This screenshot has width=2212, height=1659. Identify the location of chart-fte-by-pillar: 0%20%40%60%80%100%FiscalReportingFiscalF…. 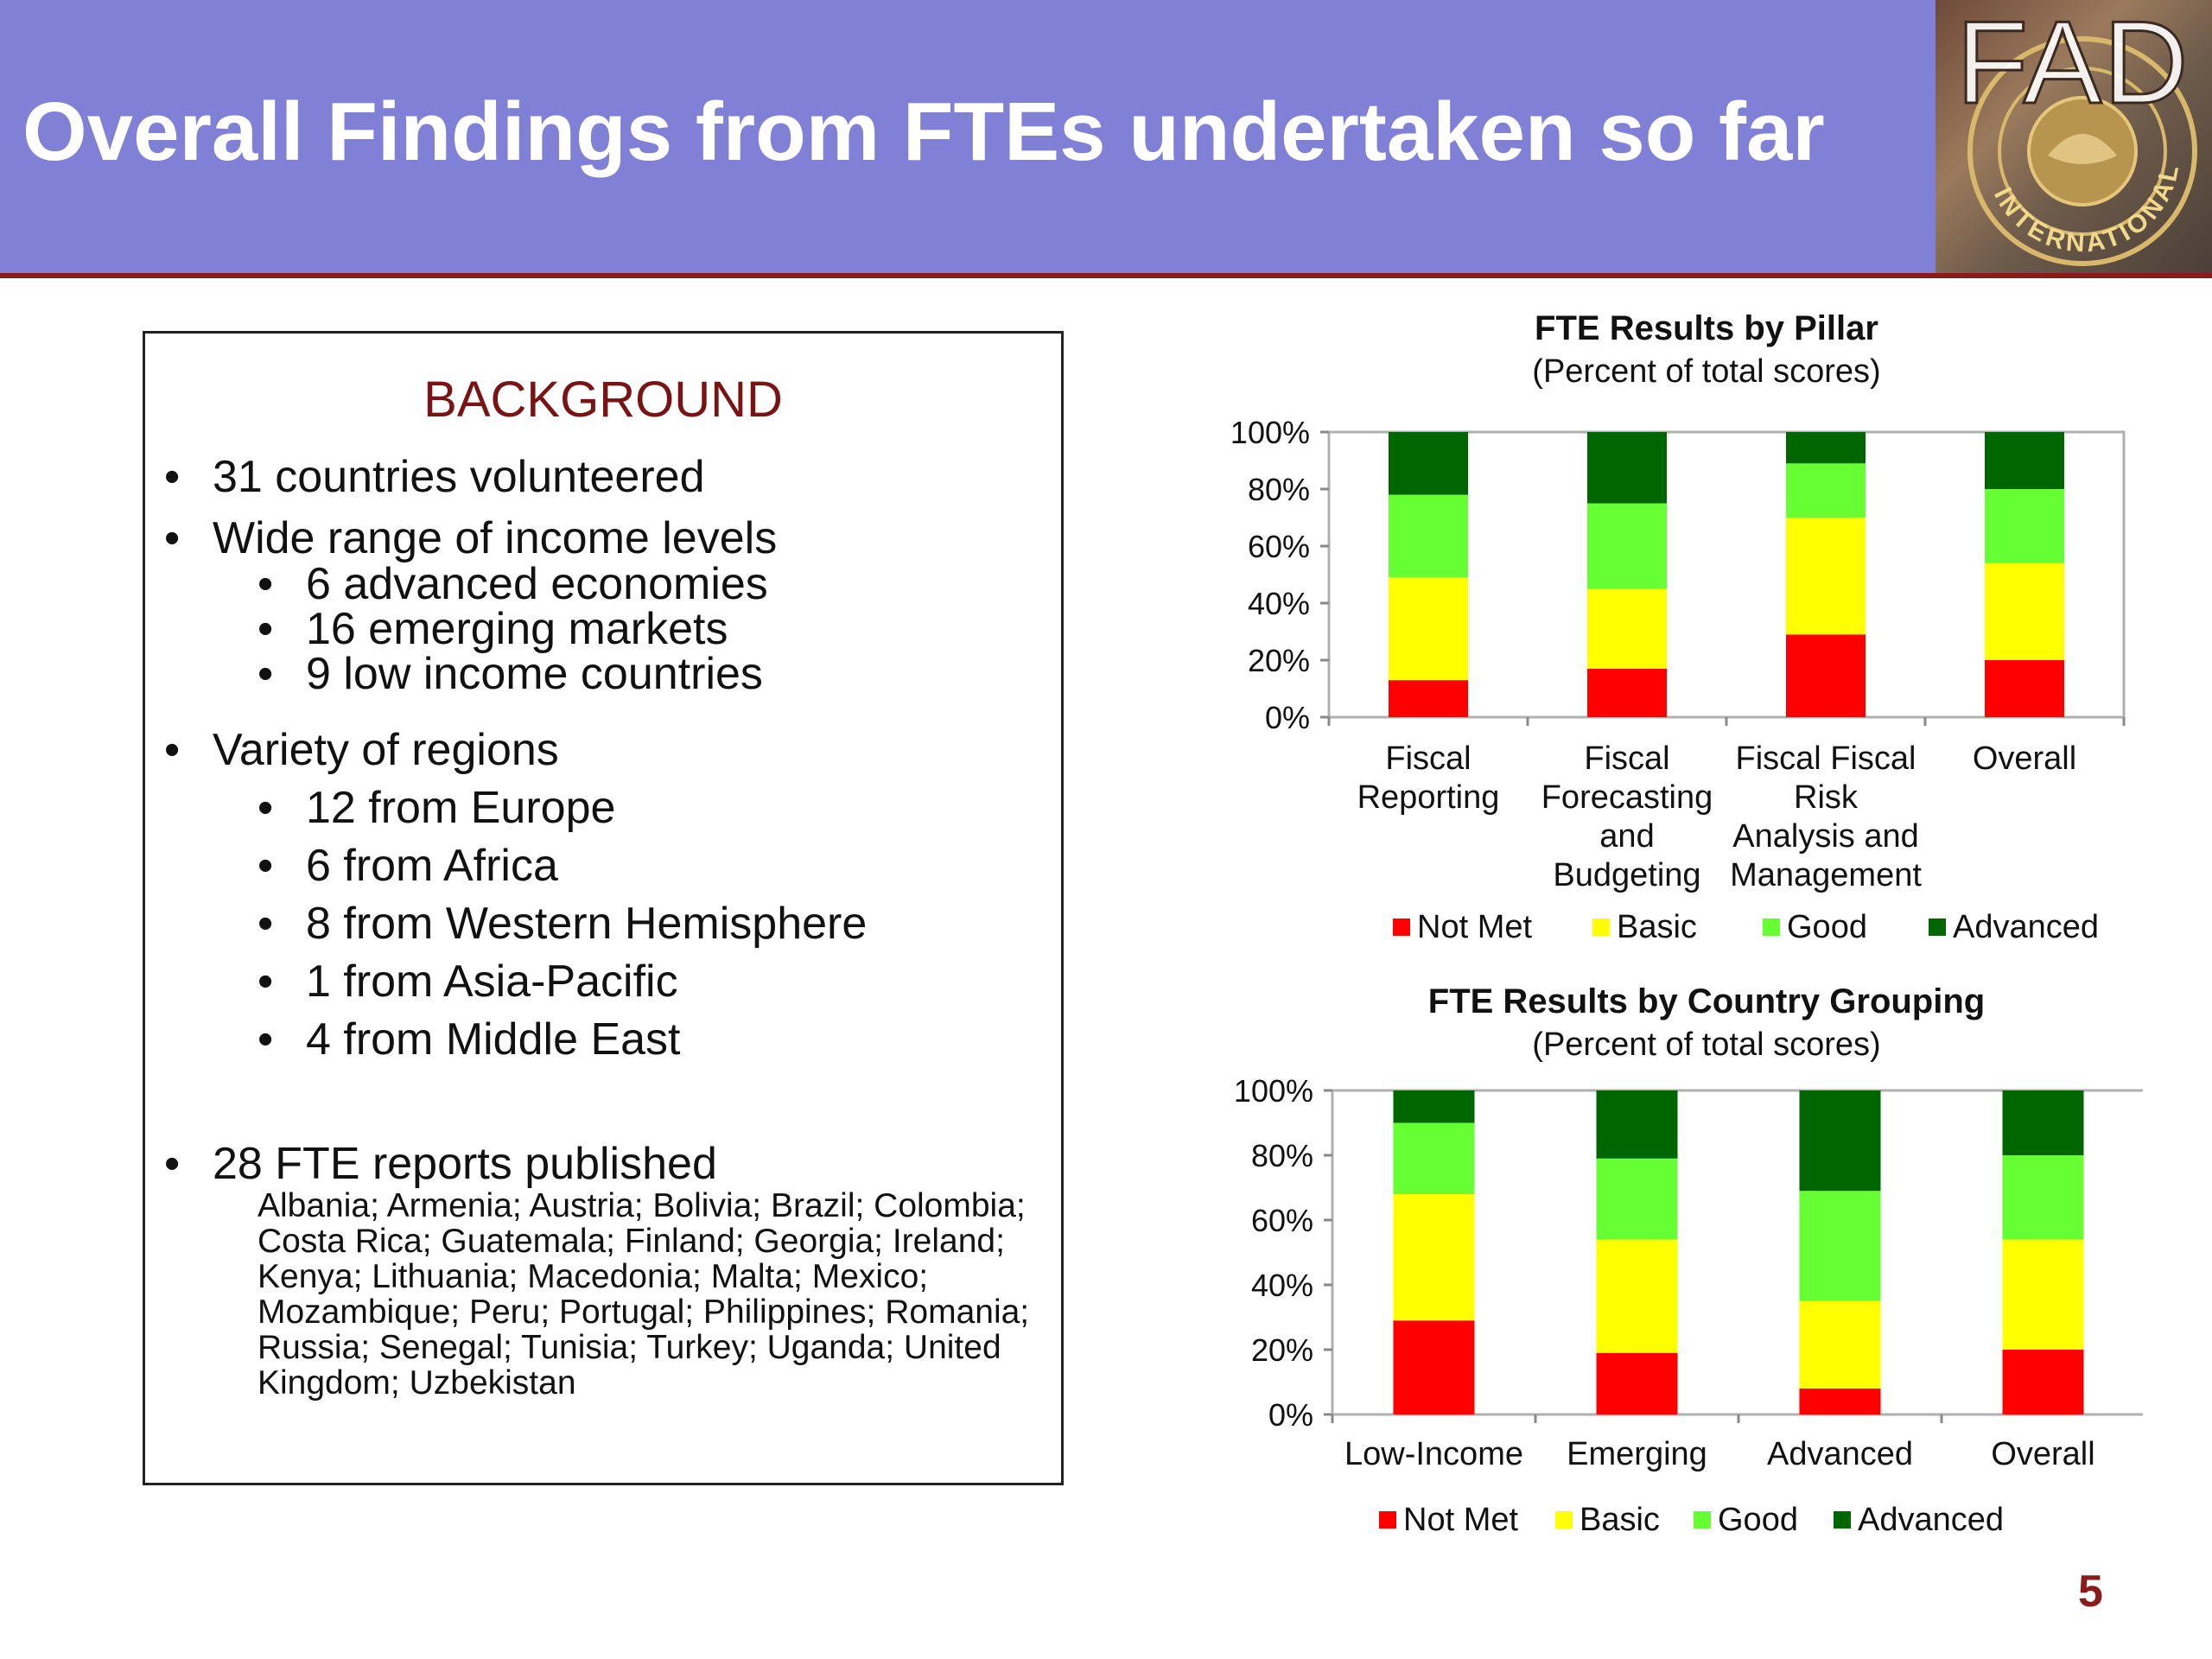
(1678, 680).